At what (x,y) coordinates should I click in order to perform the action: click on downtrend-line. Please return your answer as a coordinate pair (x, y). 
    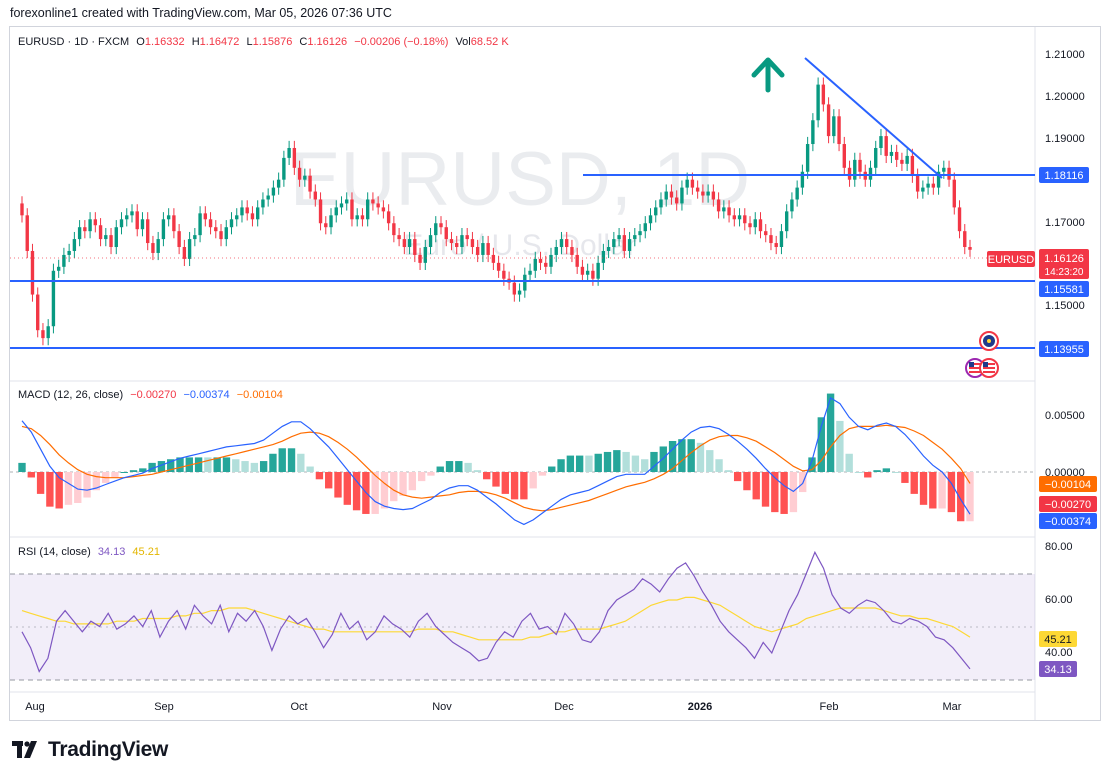
    Looking at the image, I should click on (873, 118).